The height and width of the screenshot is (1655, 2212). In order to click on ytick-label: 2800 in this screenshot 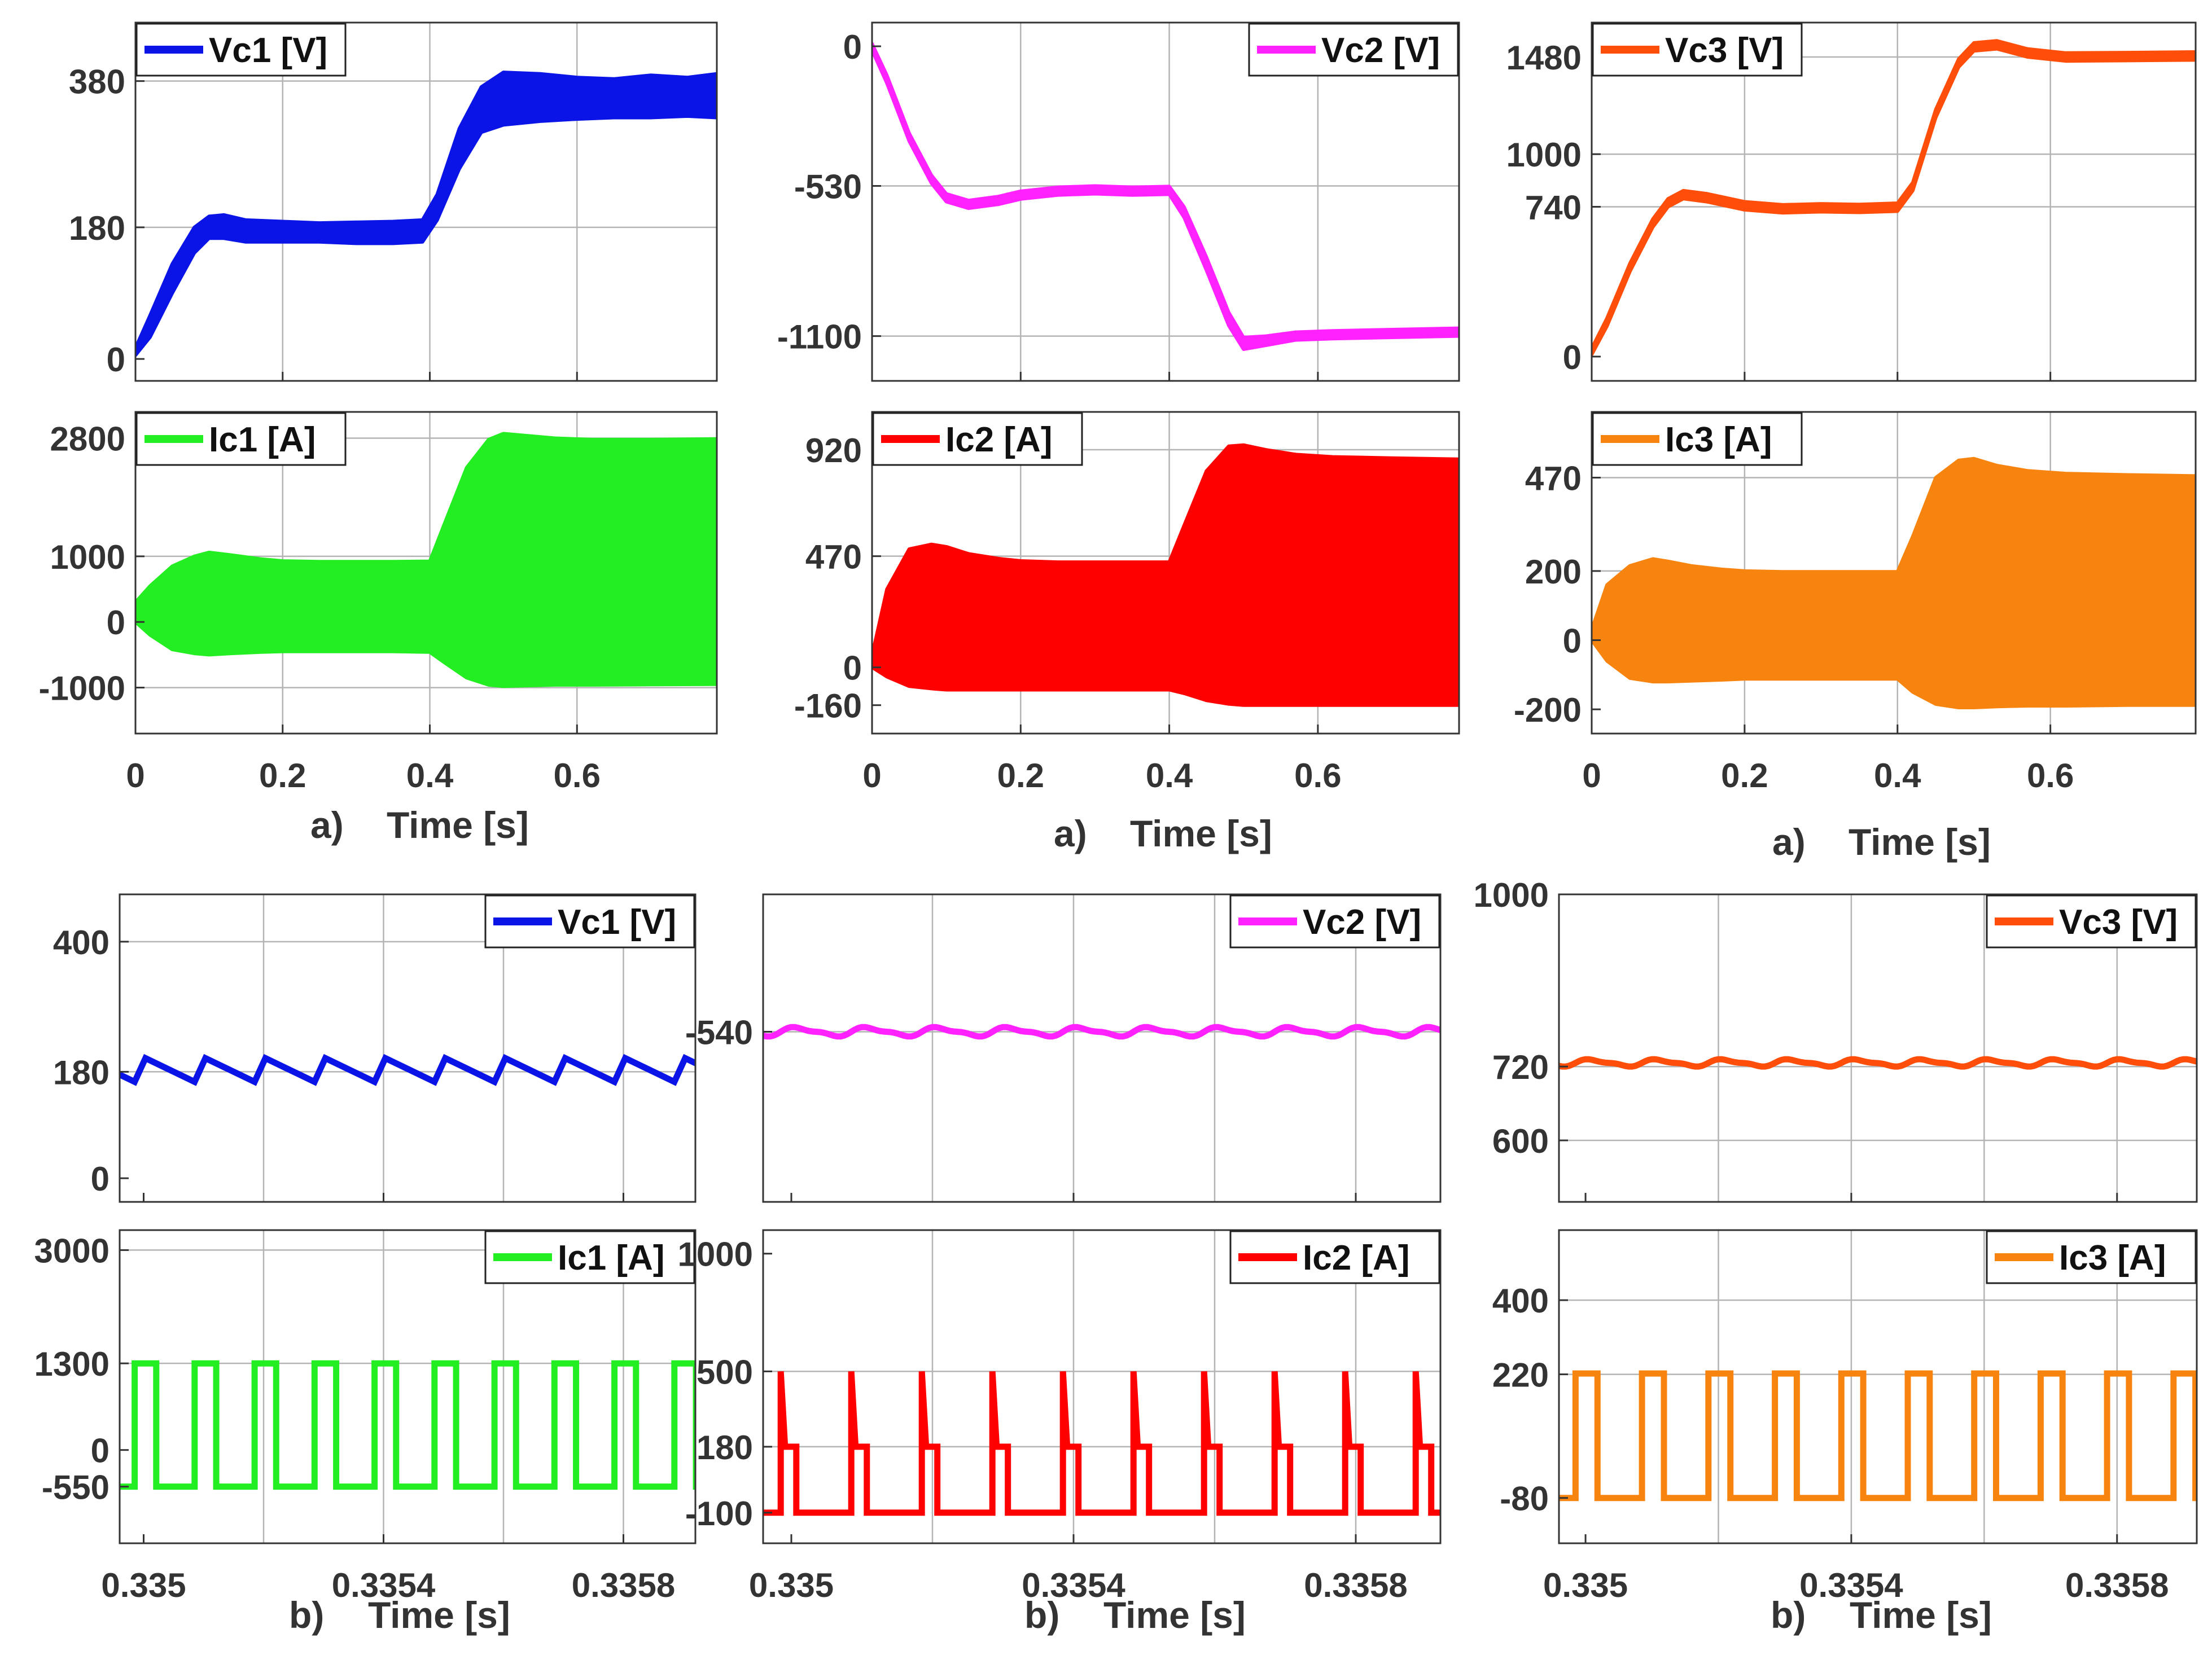, I will do `click(88, 439)`.